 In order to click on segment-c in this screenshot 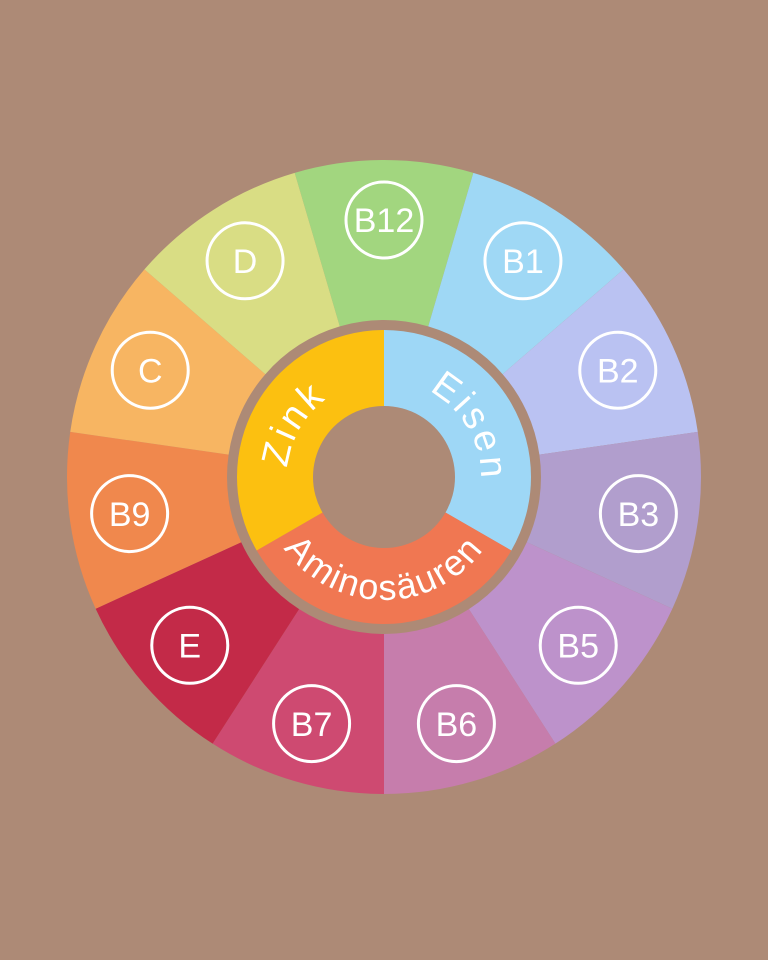, I will do `click(168, 362)`.